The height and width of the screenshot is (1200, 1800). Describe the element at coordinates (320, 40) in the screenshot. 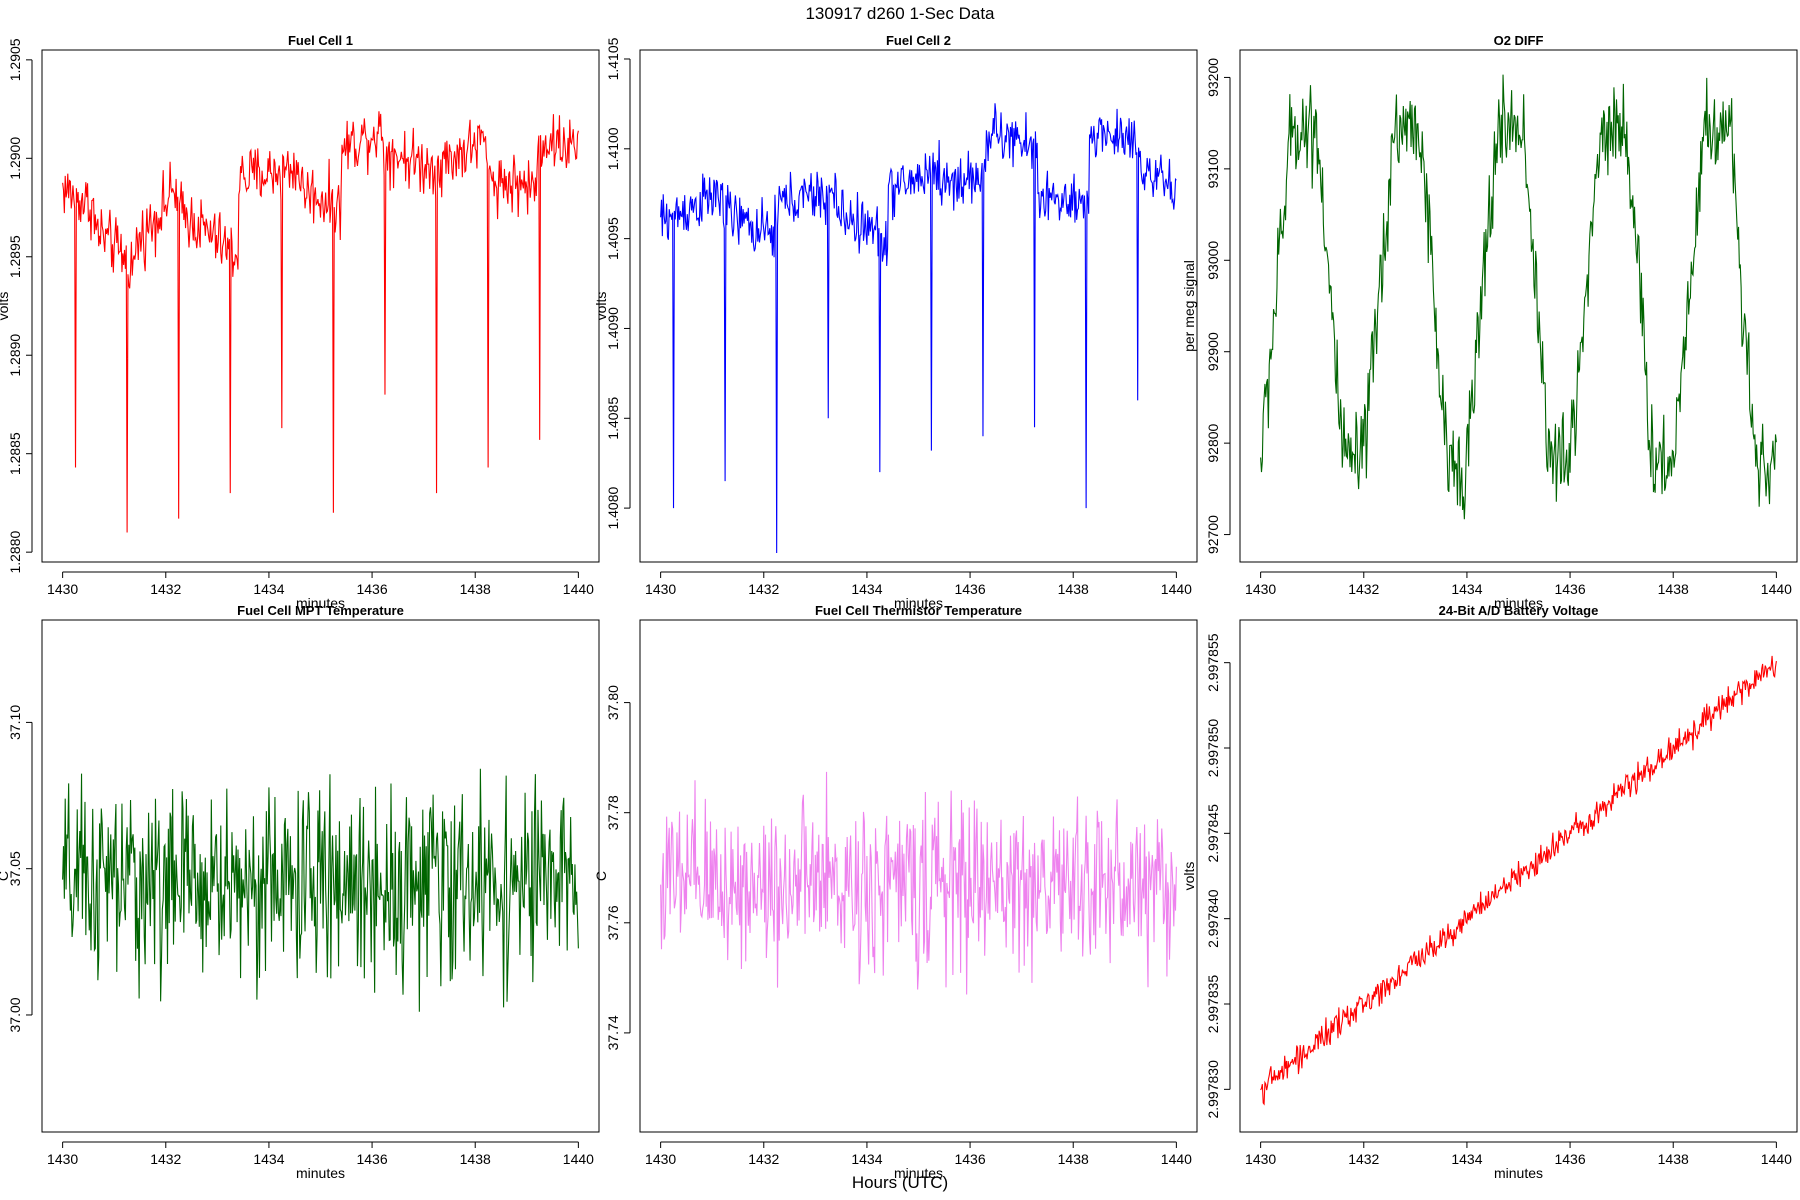

I see `chart-title: Fuel Cell 1` at that location.